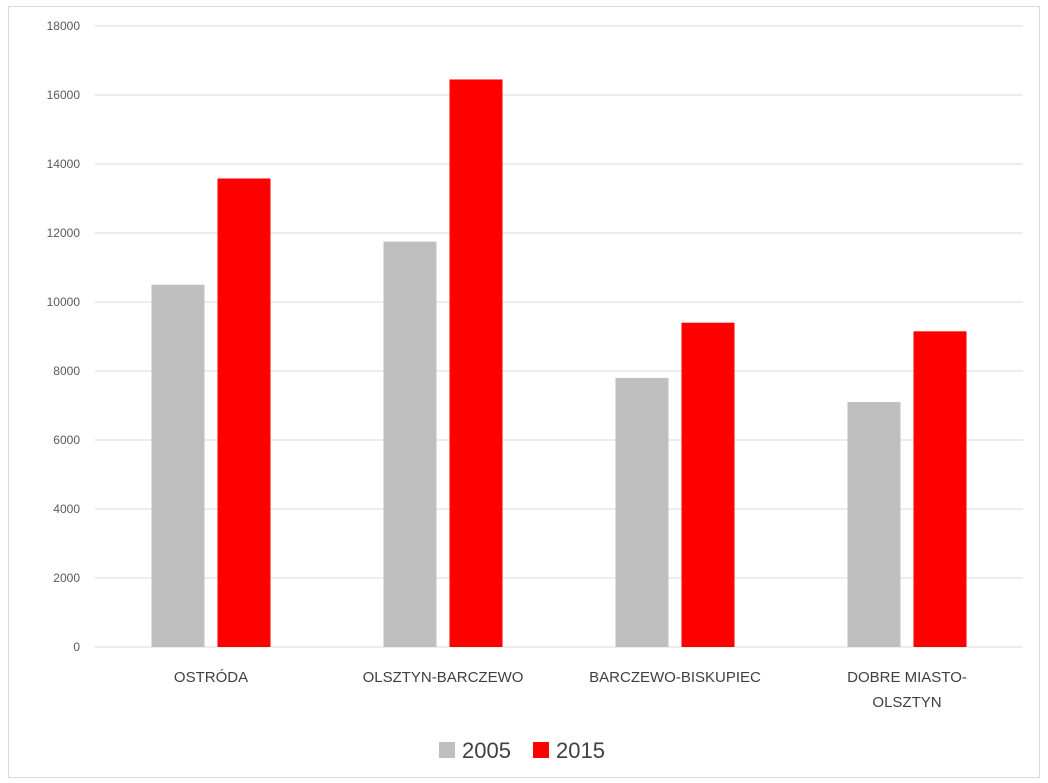 The height and width of the screenshot is (783, 1048). I want to click on x-tick-label: OLSZTYN-BARCZEWO, so click(443, 677).